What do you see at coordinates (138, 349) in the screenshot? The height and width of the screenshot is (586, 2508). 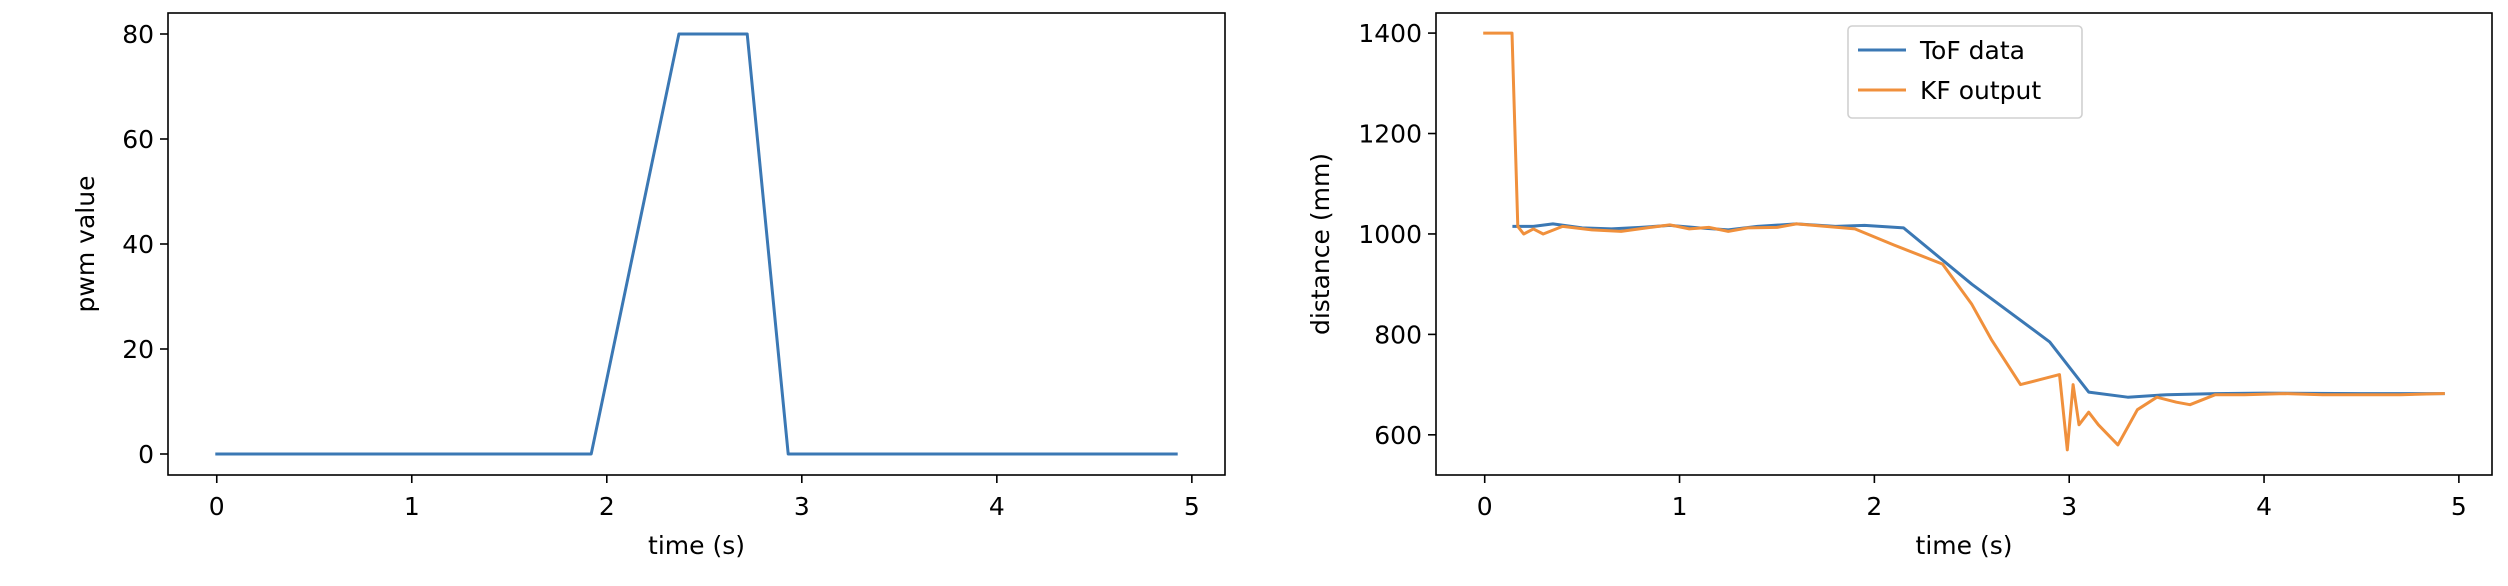 I see `chart1-y-tick-label: 20` at bounding box center [138, 349].